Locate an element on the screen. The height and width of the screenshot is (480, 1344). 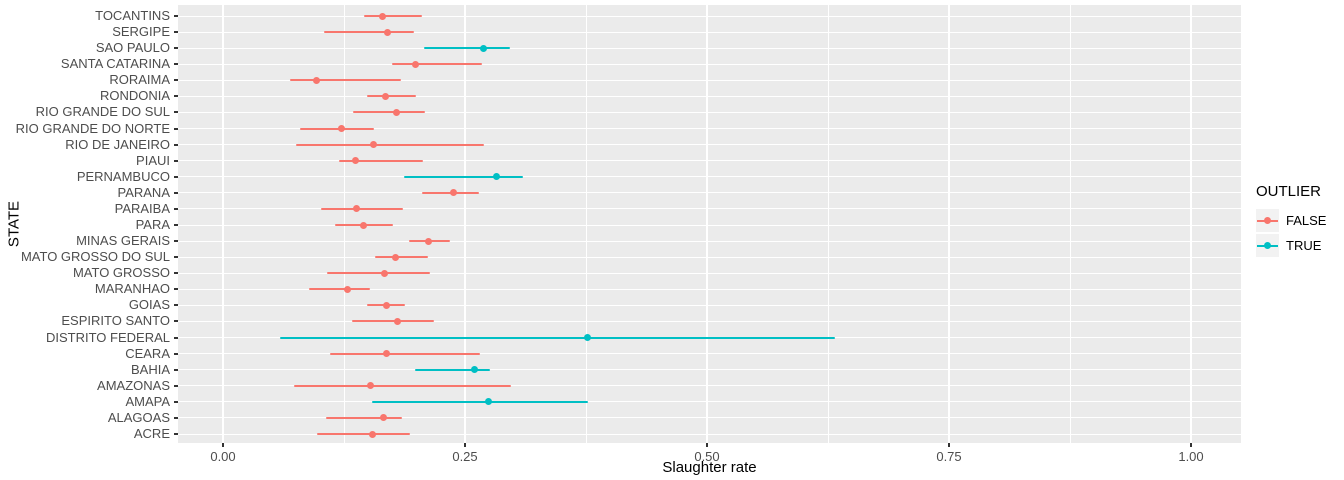
legend-item-label: TRUE is located at coordinates (1304, 245).